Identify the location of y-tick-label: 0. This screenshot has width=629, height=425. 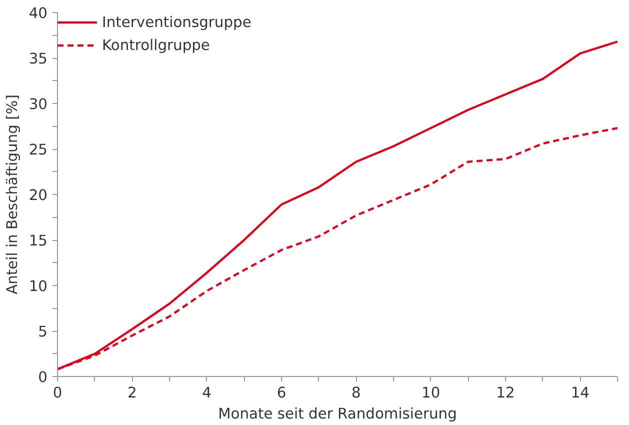
(43, 377).